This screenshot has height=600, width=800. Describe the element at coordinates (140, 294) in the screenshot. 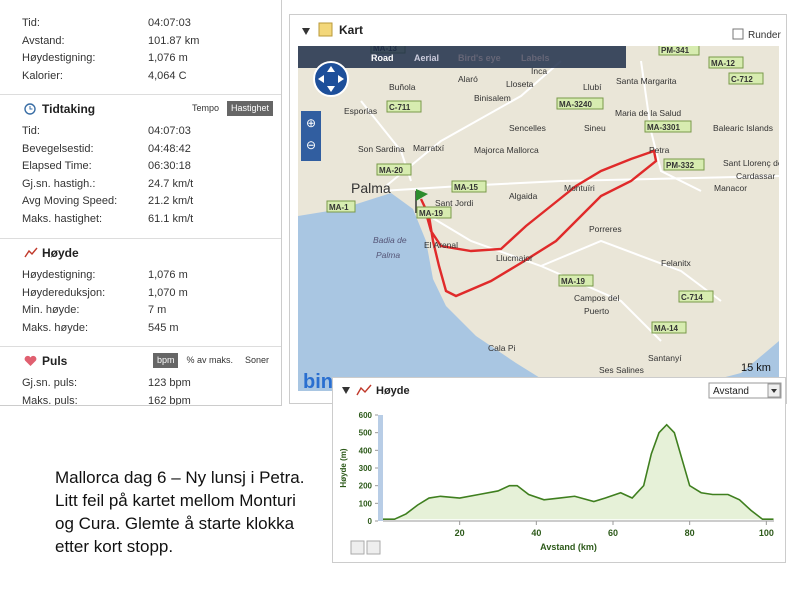

I see `stat-row: Høydereduksjon: 1,070 m` at that location.